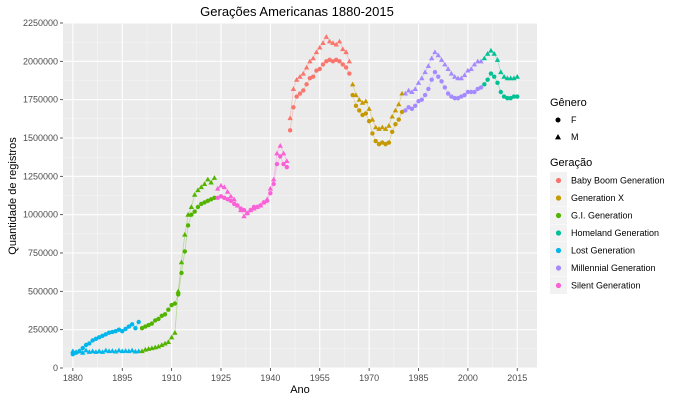 The width and height of the screenshot is (680, 400). I want to click on y-tick-label: 1750000, so click(40, 100).